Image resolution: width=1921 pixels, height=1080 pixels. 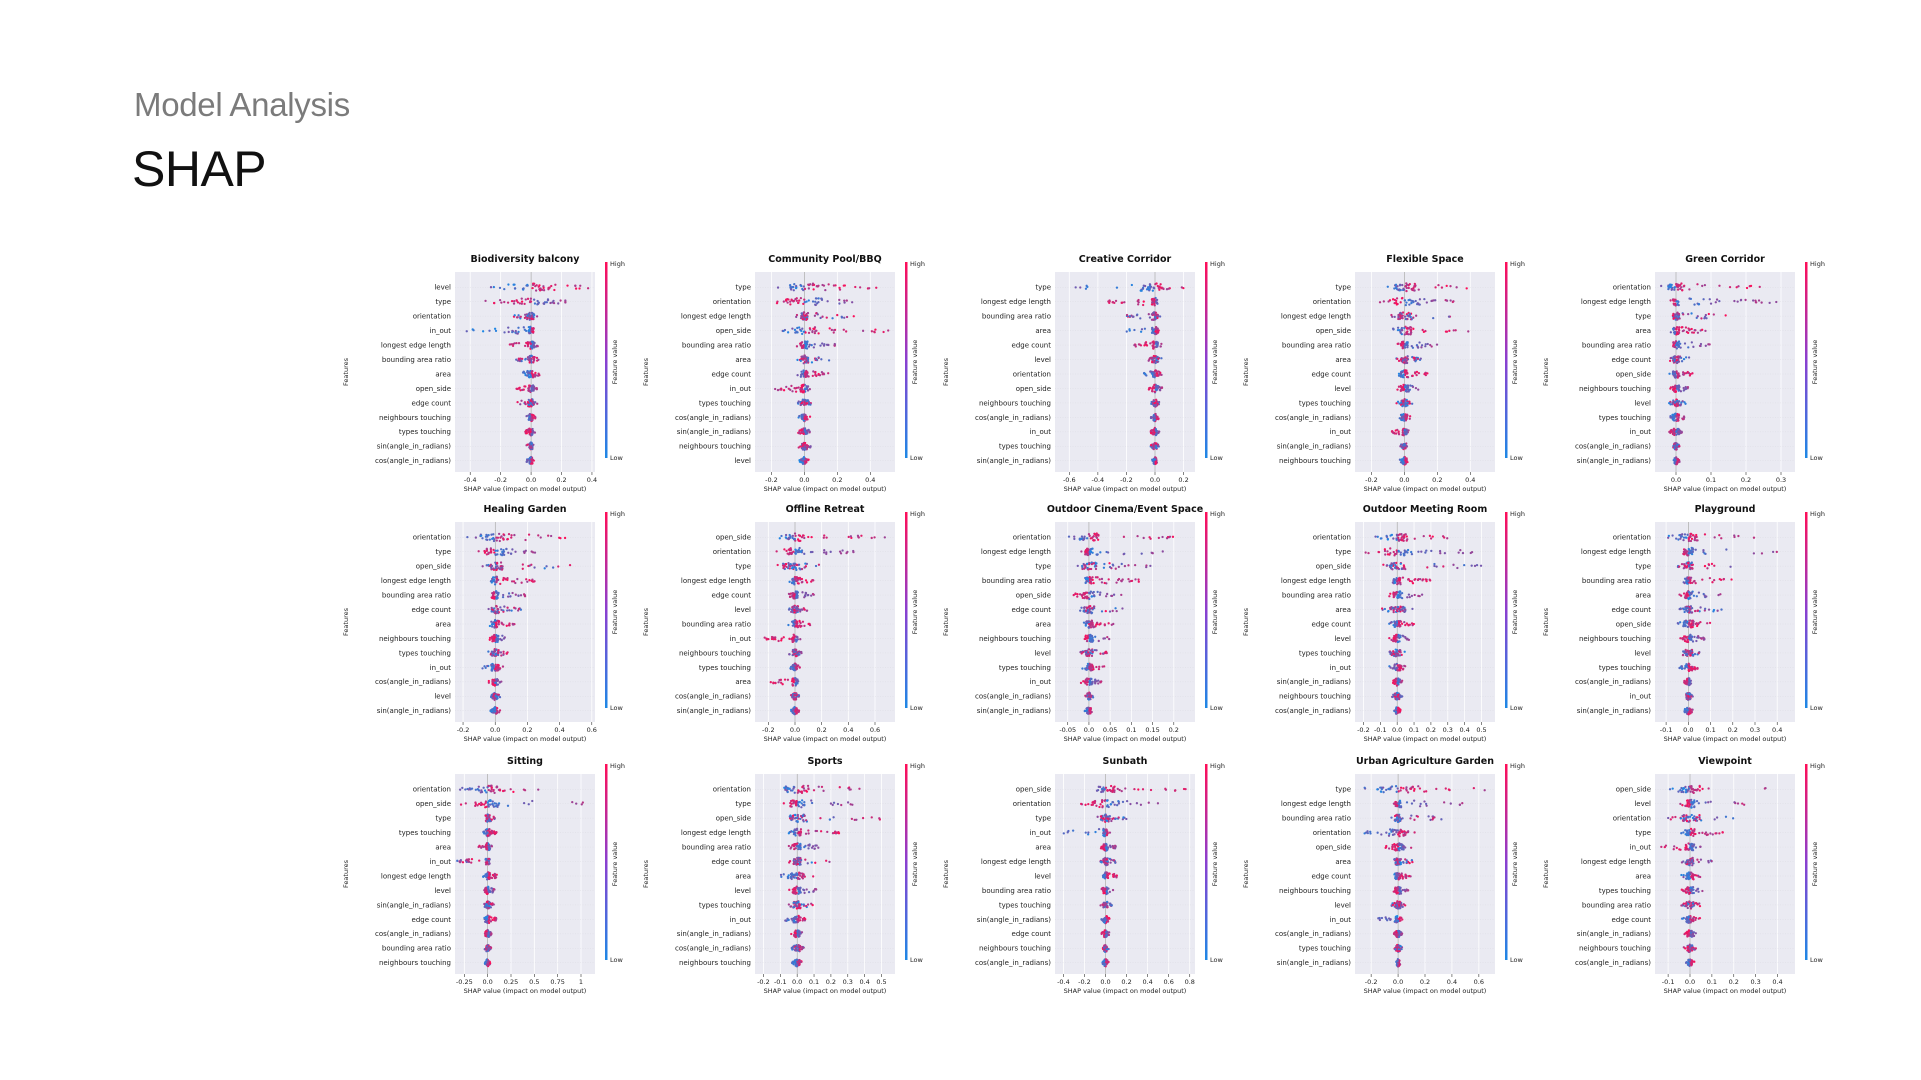 I want to click on x-tick-label: 0.4, so click(x=592, y=480).